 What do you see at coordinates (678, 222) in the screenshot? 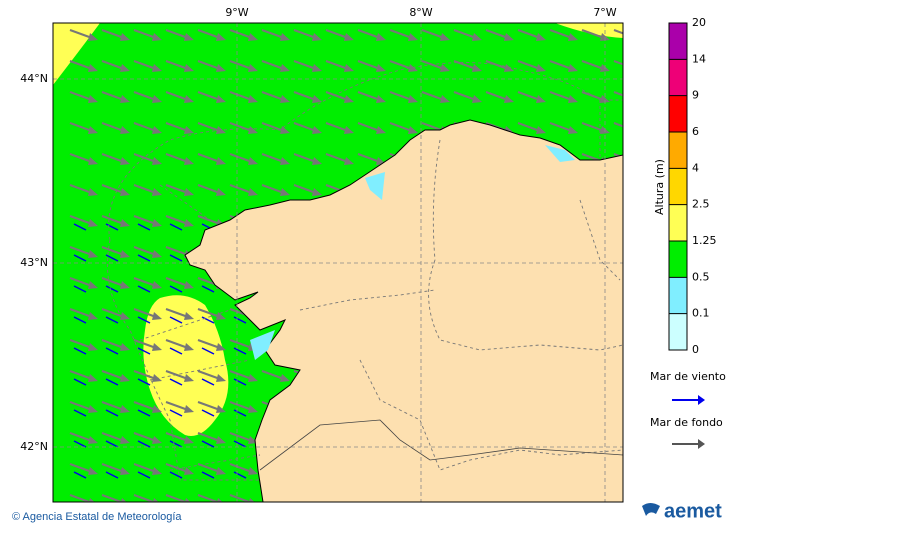
I see `colorbar-band` at bounding box center [678, 222].